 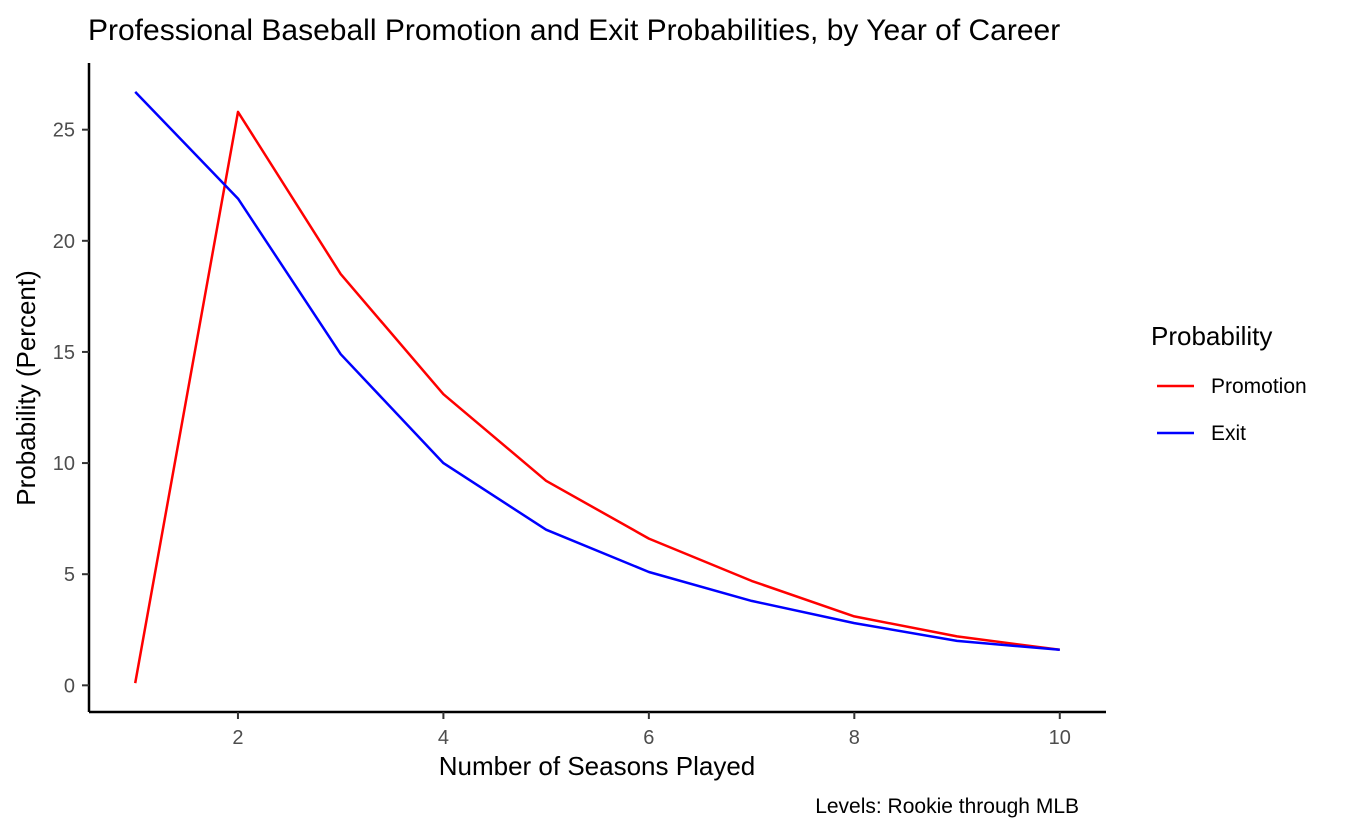 I want to click on chart-caption: Levels: Rookie through MLB, so click(x=947, y=806).